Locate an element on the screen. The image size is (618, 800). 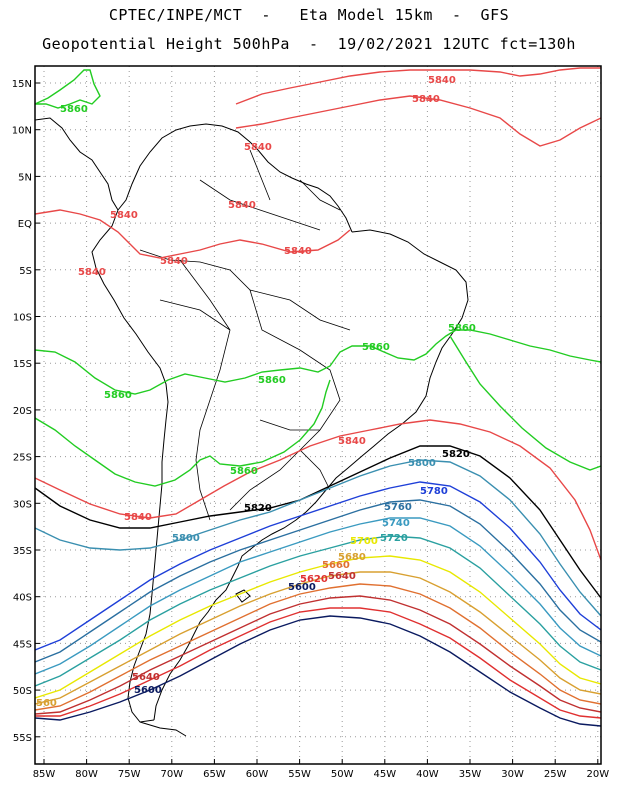
contour-5840-equatorial is located at coordinates (193, 234).